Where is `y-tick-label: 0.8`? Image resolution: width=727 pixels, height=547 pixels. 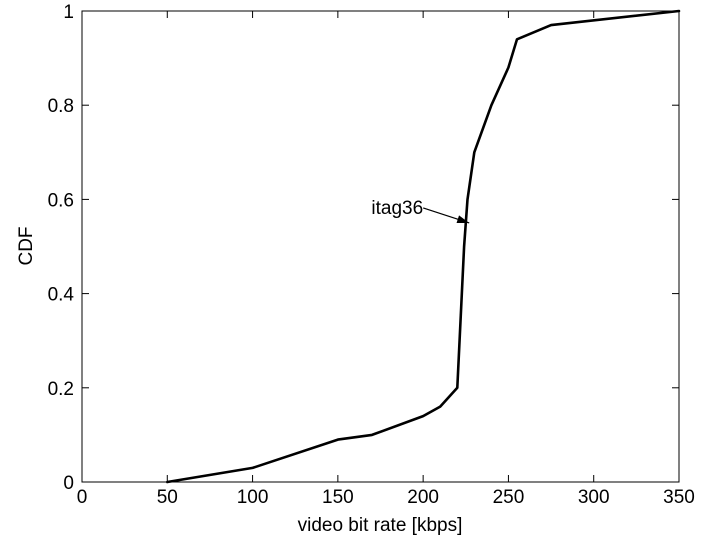 y-tick-label: 0.8 is located at coordinates (61, 106).